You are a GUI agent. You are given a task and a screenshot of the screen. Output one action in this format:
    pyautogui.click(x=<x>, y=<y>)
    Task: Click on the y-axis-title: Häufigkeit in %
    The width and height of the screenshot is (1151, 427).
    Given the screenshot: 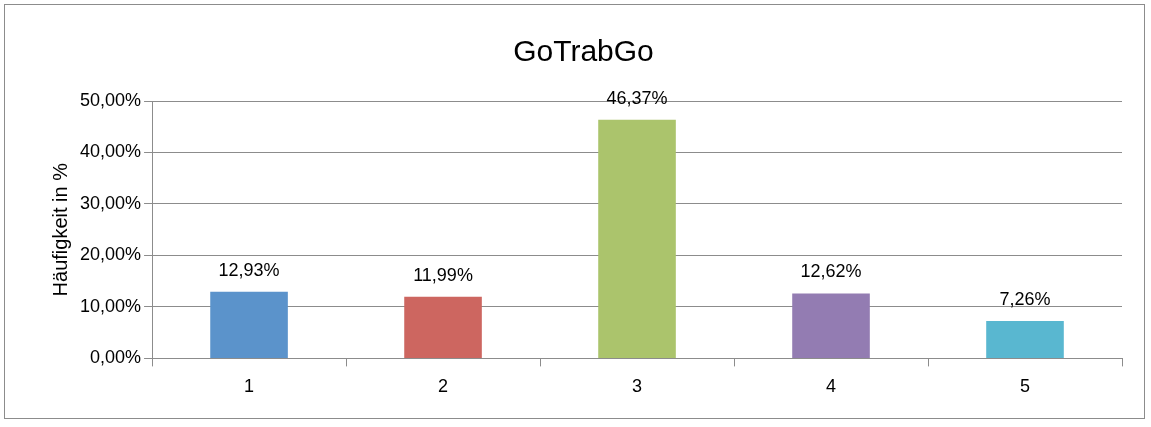 What is the action you would take?
    pyautogui.click(x=59, y=229)
    